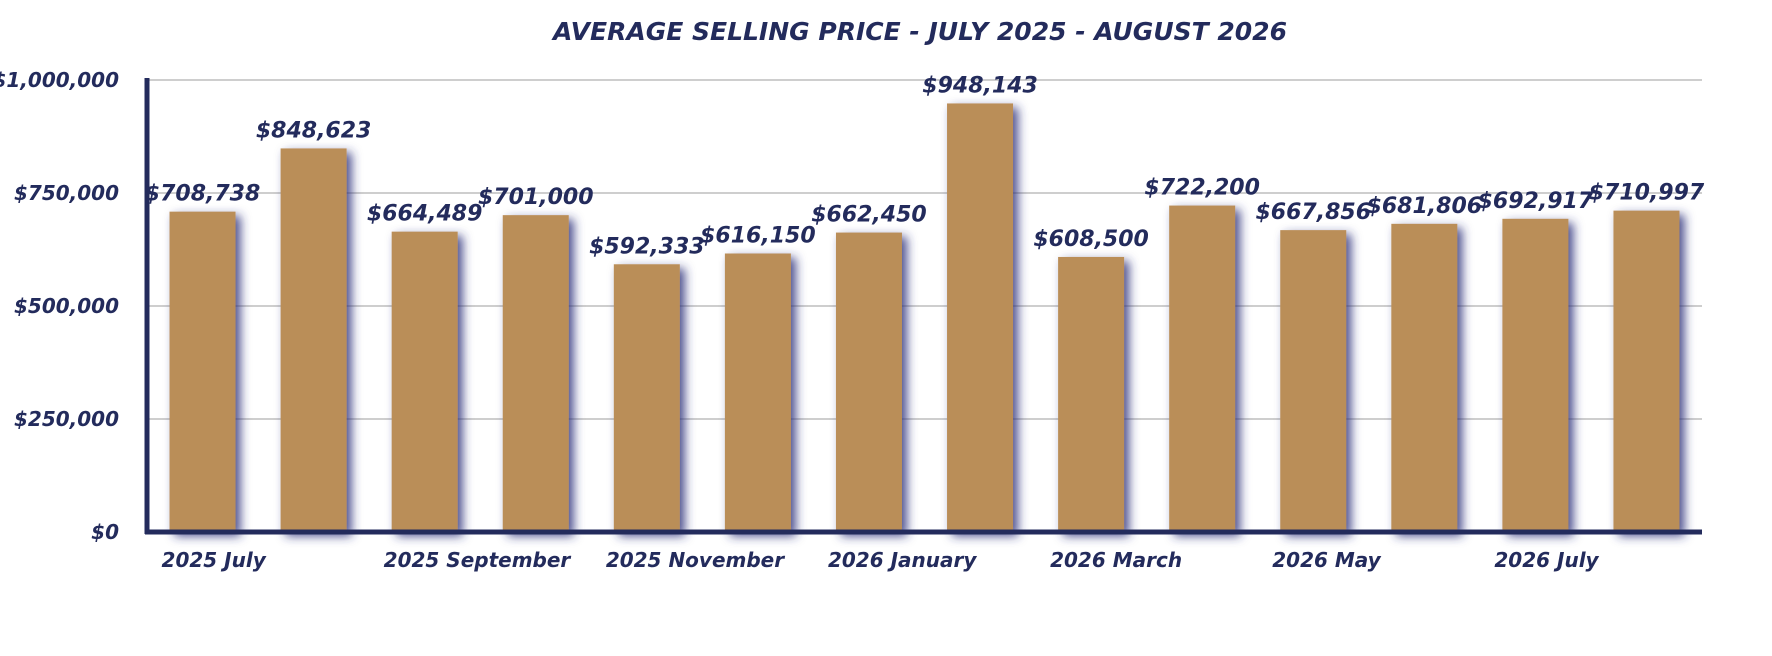 Image resolution: width=1772 pixels, height=656 pixels. I want to click on data-label: $692,917, so click(1536, 201).